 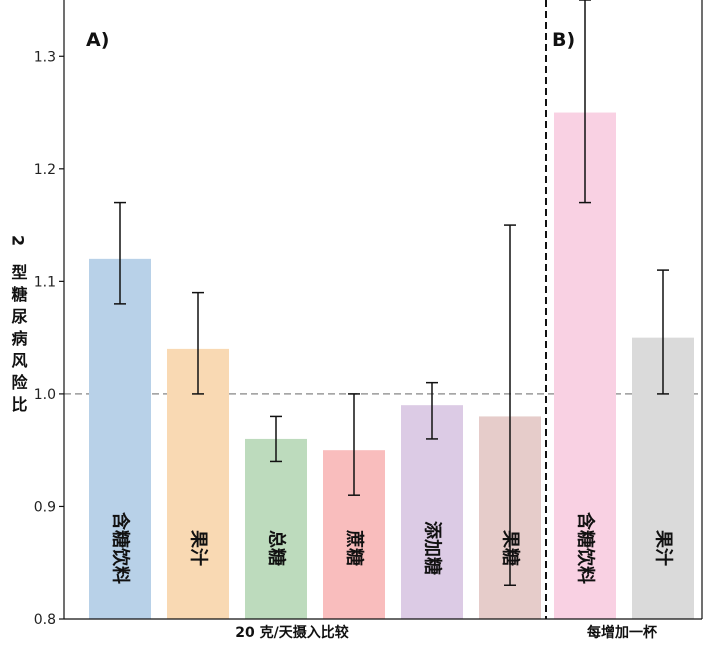 I want to click on bar-label-b-1: 含糖饮料, so click(x=586, y=548).